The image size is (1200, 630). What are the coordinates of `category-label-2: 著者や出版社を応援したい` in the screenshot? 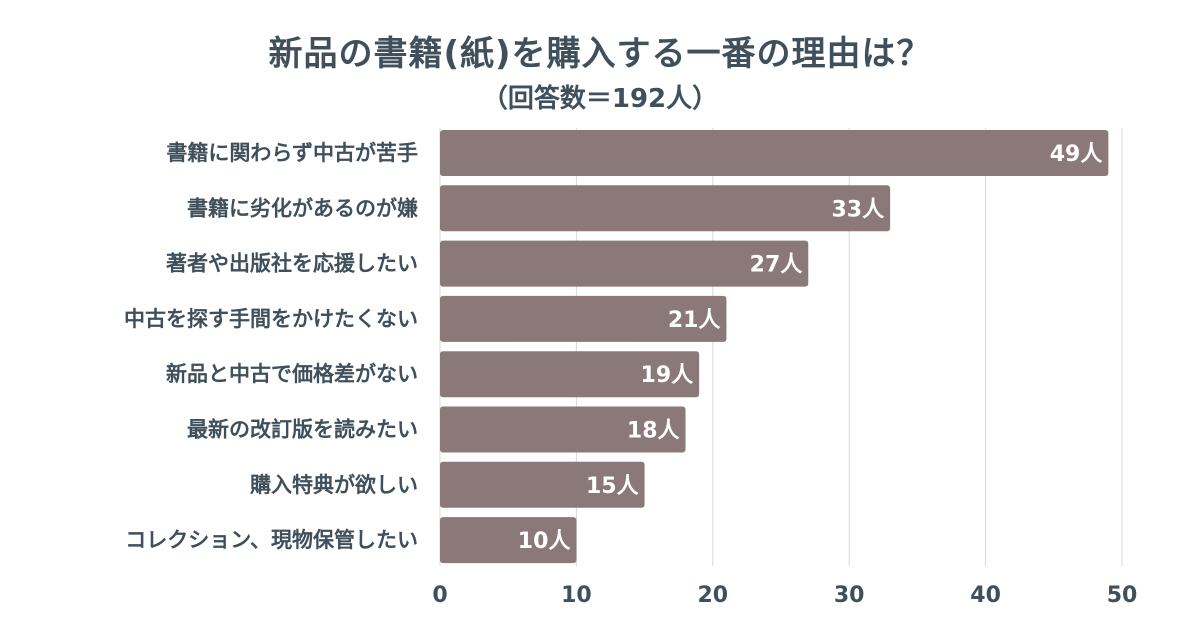 It's located at (292, 264).